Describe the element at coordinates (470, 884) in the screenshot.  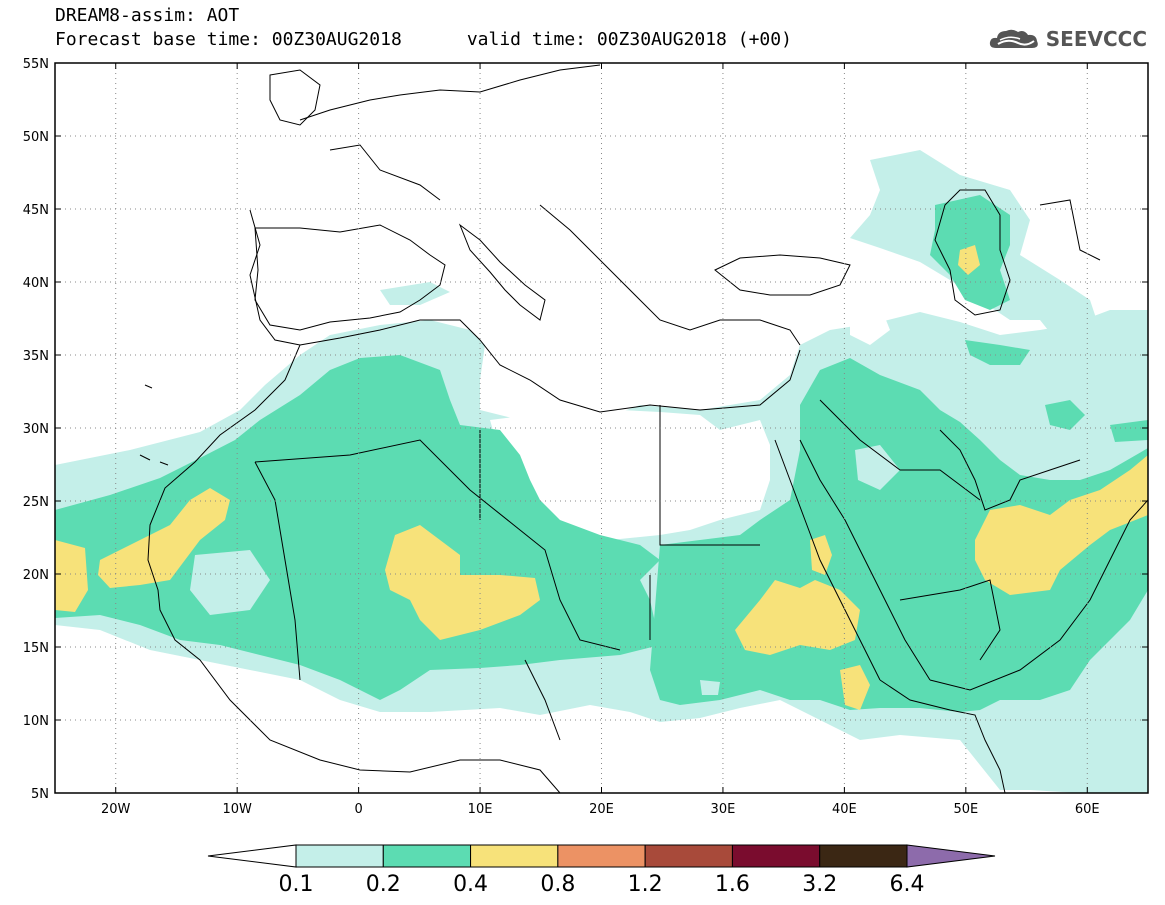
I see `colorbar-label: 0.4` at that location.